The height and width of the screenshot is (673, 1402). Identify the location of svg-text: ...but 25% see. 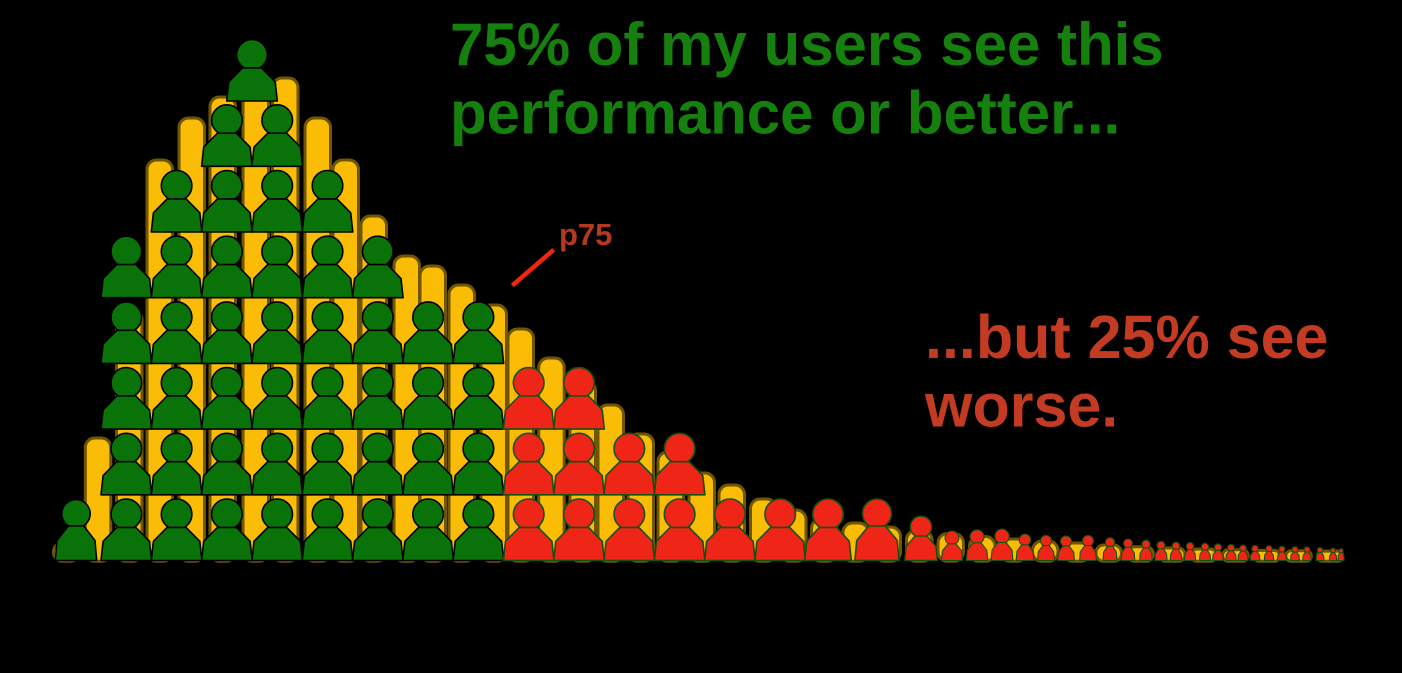
(1126, 337).